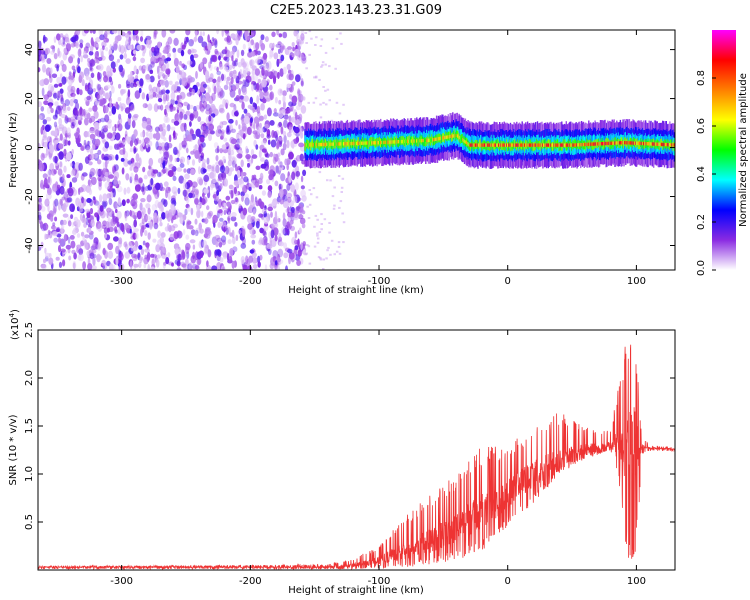 The image size is (750, 600). What do you see at coordinates (356, 10) in the screenshot?
I see `figure-title: C2E5.2023.143.23.31.G09` at bounding box center [356, 10].